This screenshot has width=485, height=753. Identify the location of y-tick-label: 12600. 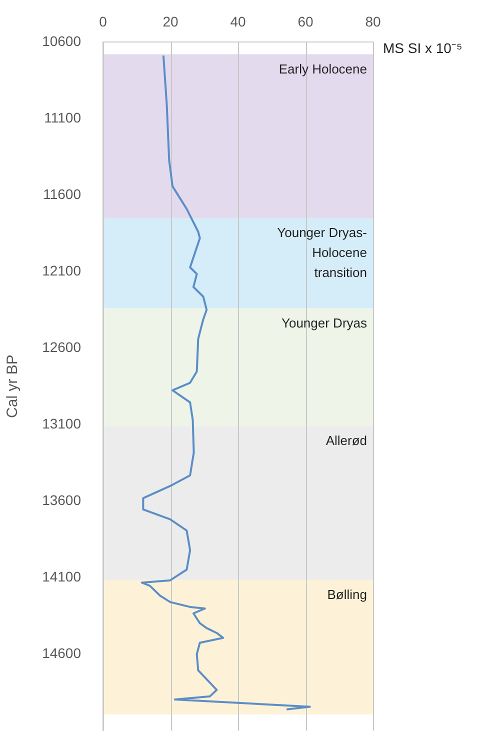
(62, 346).